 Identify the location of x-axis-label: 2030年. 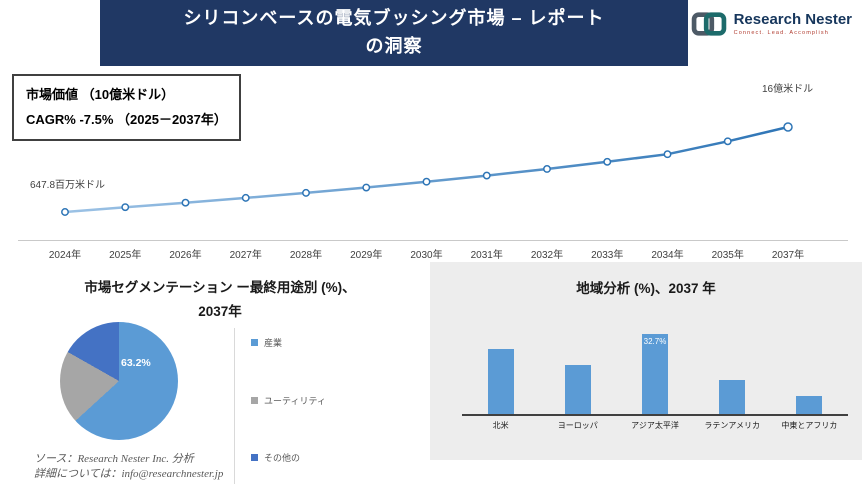
(426, 255).